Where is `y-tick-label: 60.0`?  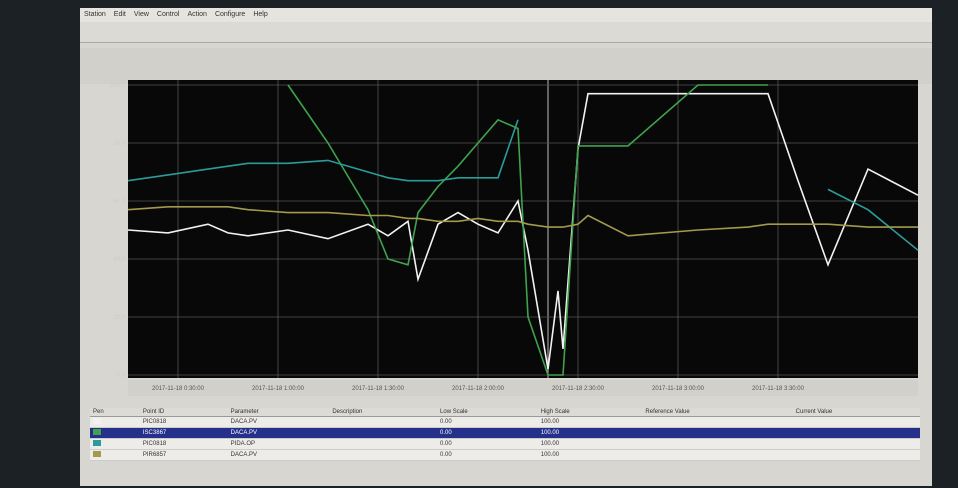 y-tick-label: 60.0 is located at coordinates (119, 202).